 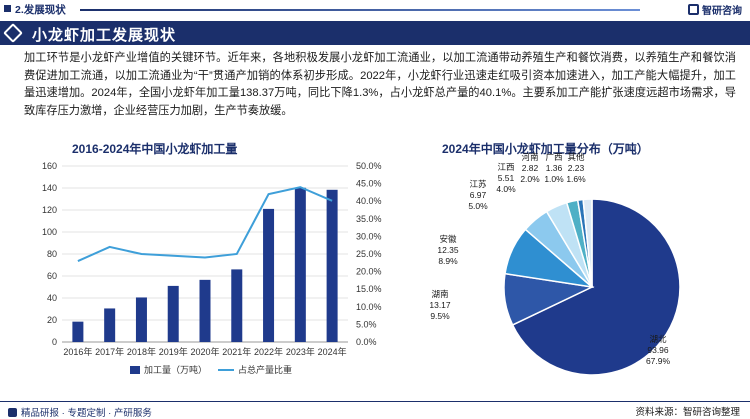 What do you see at coordinates (505, 167) in the screenshot?
I see `pie-label-name: 江西` at bounding box center [505, 167].